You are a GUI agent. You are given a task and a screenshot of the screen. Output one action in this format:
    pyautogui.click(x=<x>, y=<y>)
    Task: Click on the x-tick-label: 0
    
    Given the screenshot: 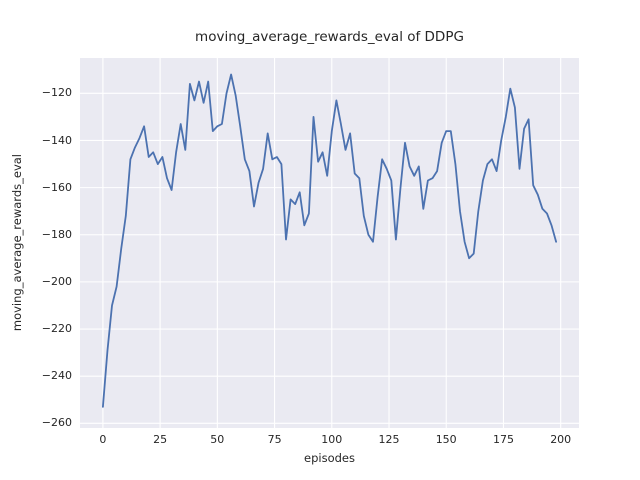 What is the action you would take?
    pyautogui.click(x=103, y=439)
    